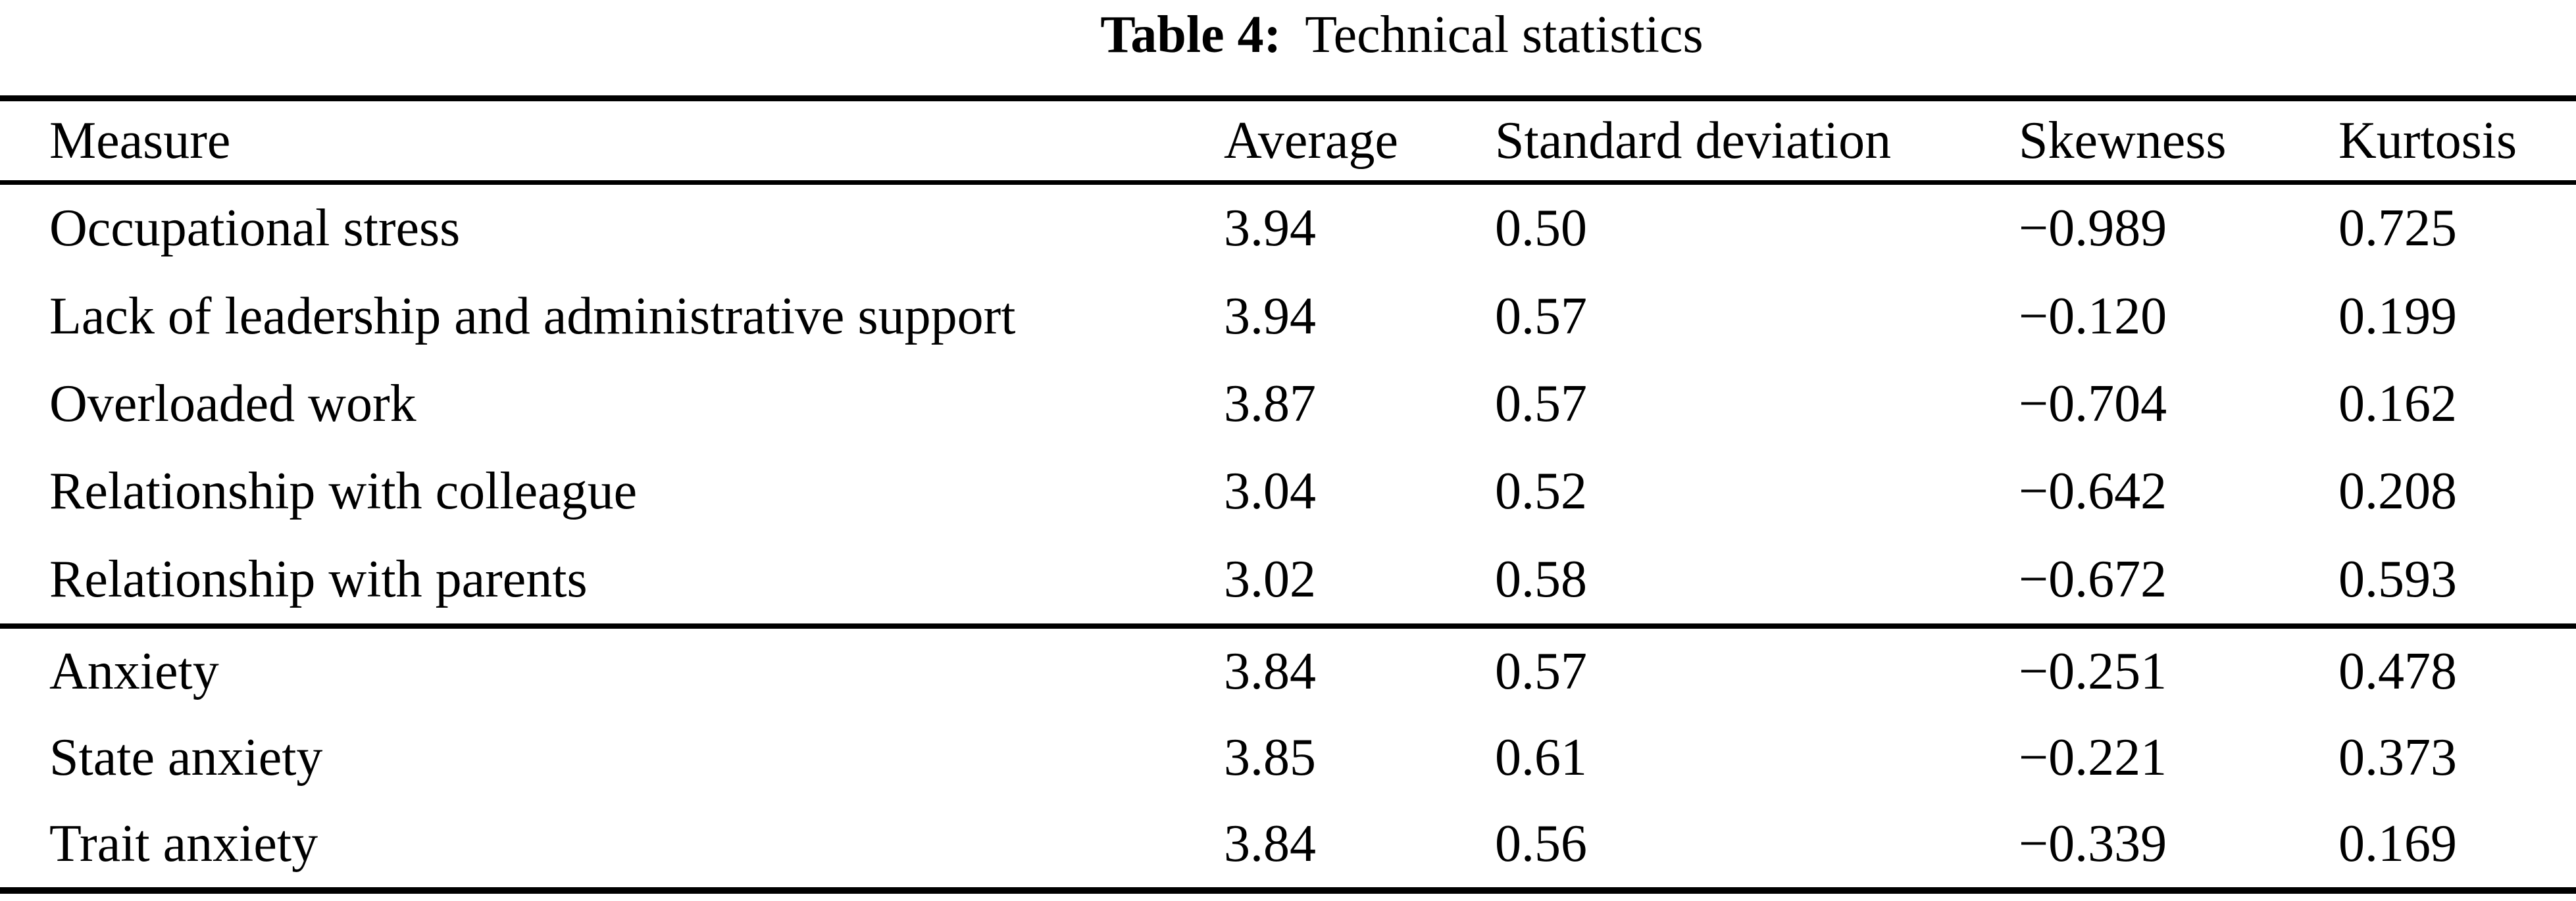 The height and width of the screenshot is (901, 2576). I want to click on cell-std-dev: 0.58, so click(1541, 579).